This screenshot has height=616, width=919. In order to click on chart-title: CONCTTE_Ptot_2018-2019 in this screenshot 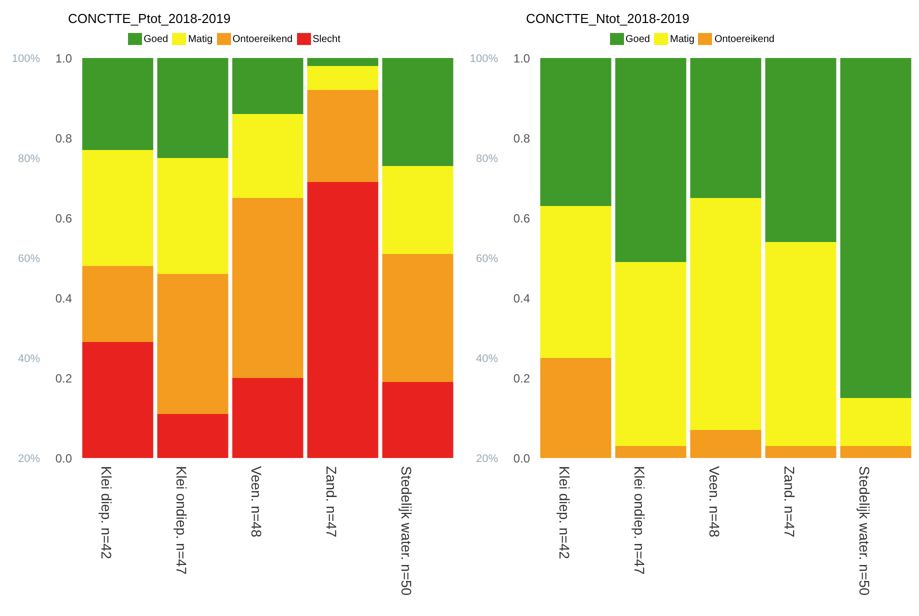, I will do `click(149, 19)`.